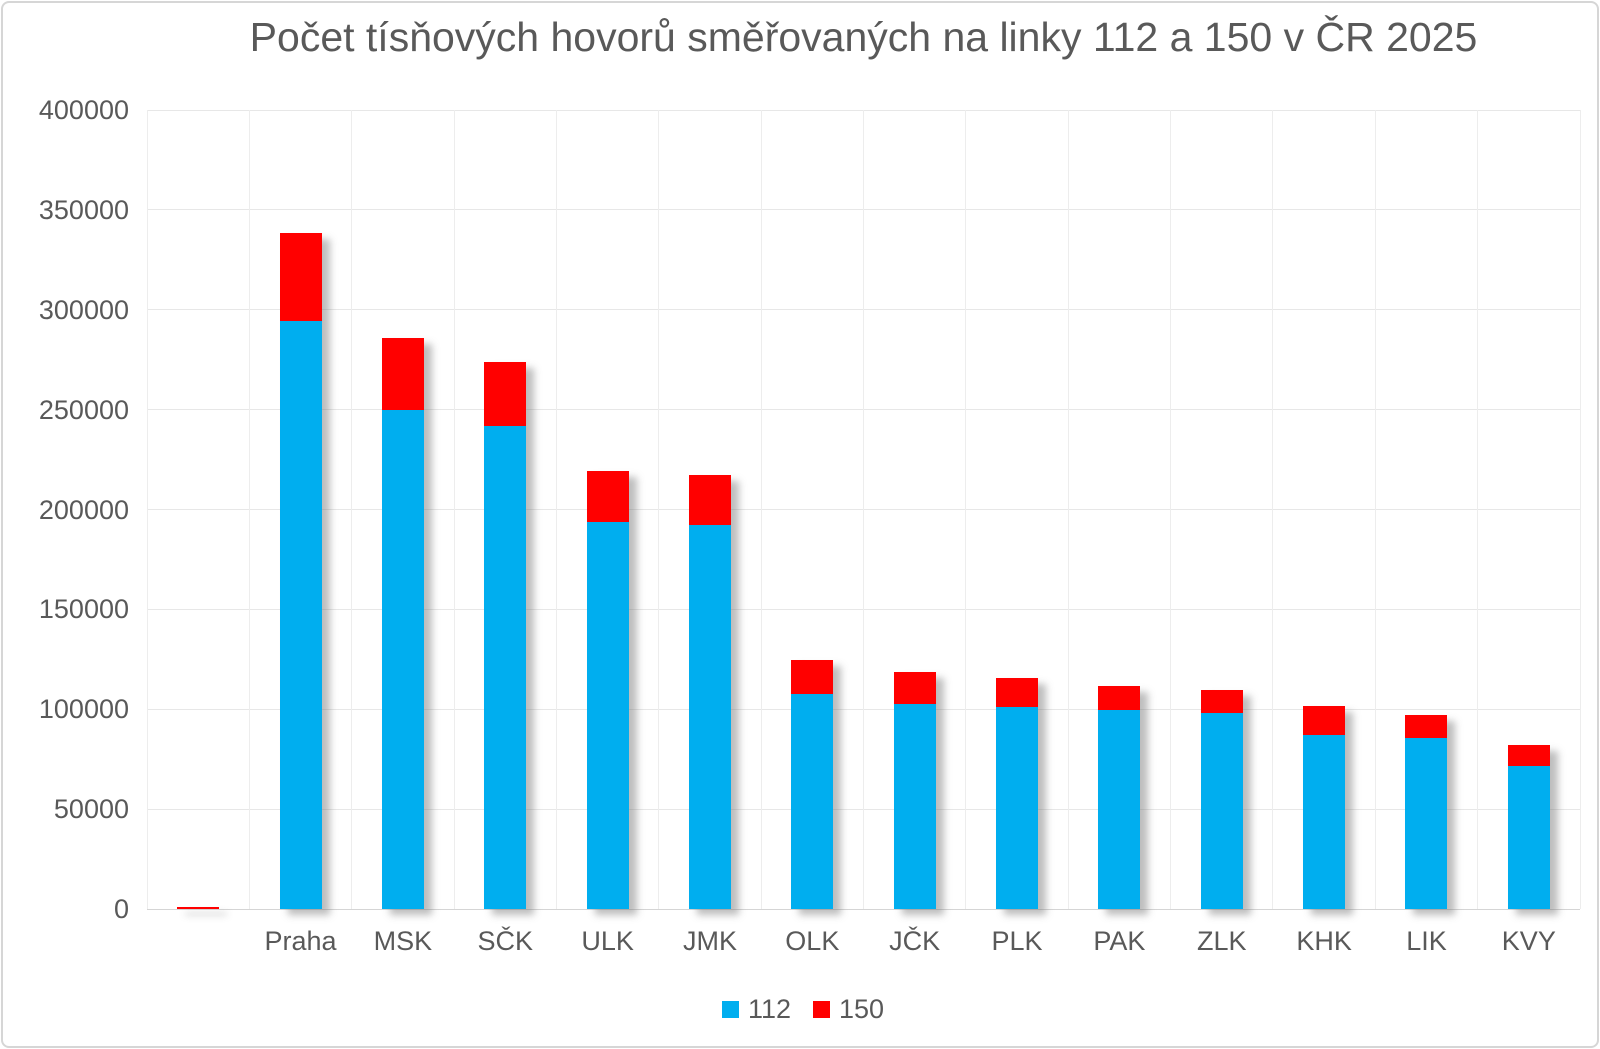 The image size is (1600, 1049). Describe the element at coordinates (300, 276) in the screenshot. I see `bar-segment-150-Praha` at that location.